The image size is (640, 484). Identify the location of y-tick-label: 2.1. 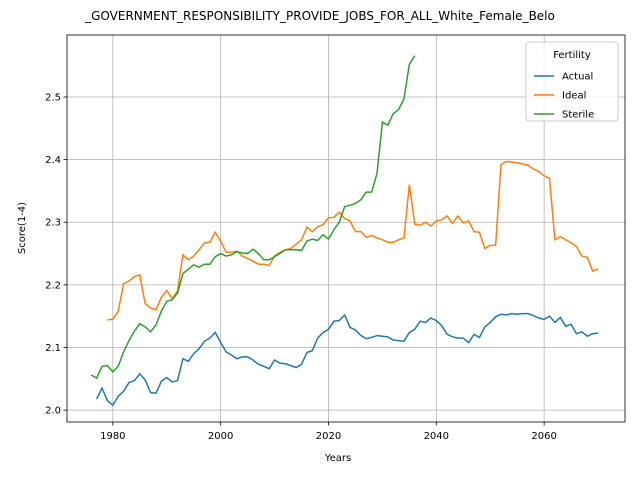
(53, 348).